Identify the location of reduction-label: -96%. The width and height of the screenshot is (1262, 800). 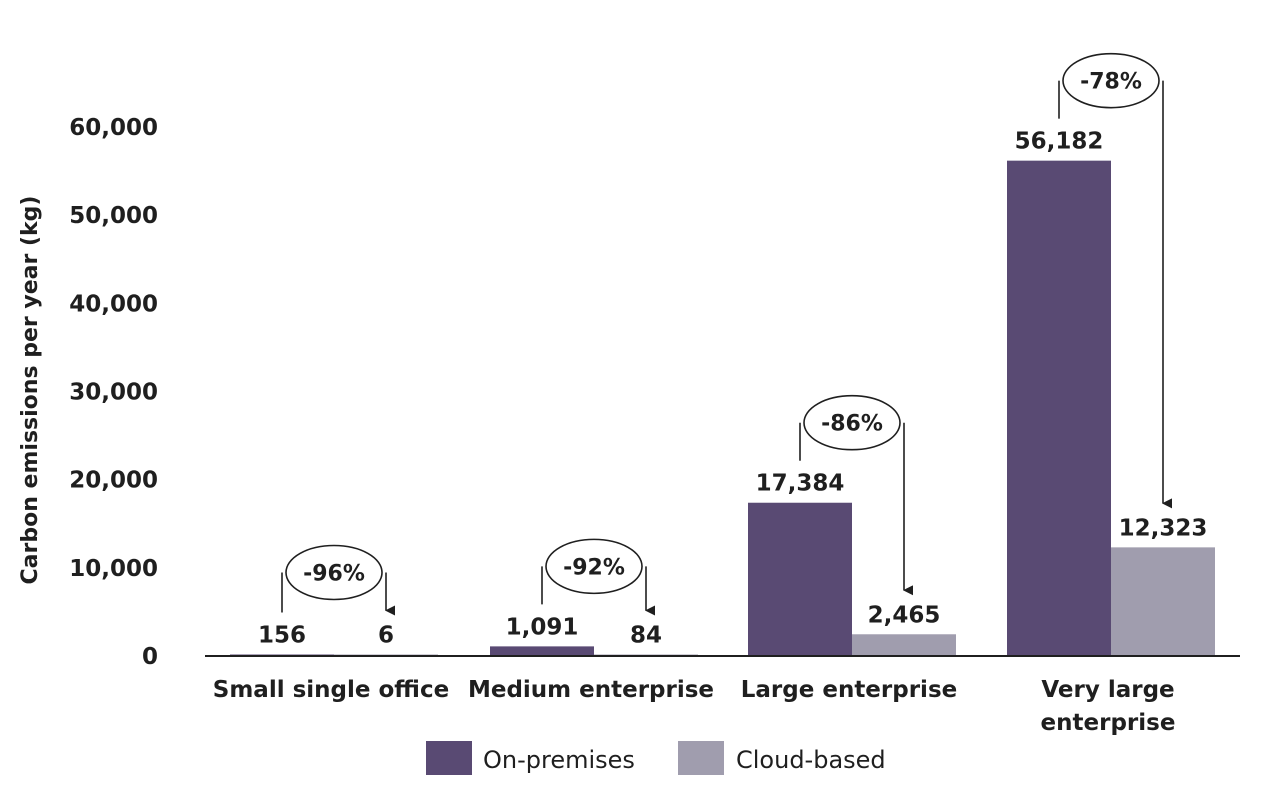
(334, 574).